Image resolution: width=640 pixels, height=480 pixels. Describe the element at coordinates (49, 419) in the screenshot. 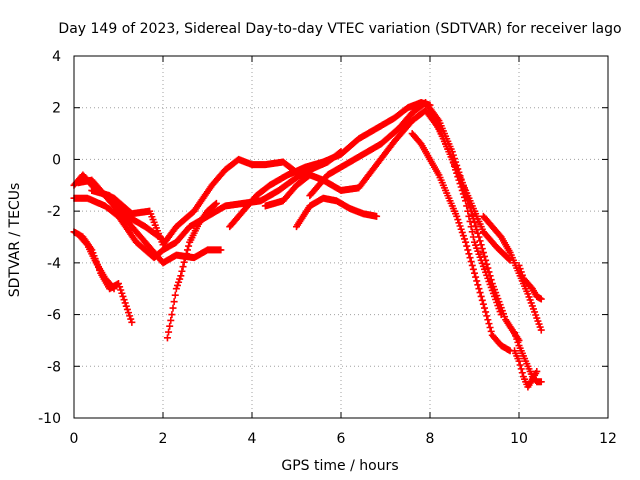

I see `y-tick-label: -10` at that location.